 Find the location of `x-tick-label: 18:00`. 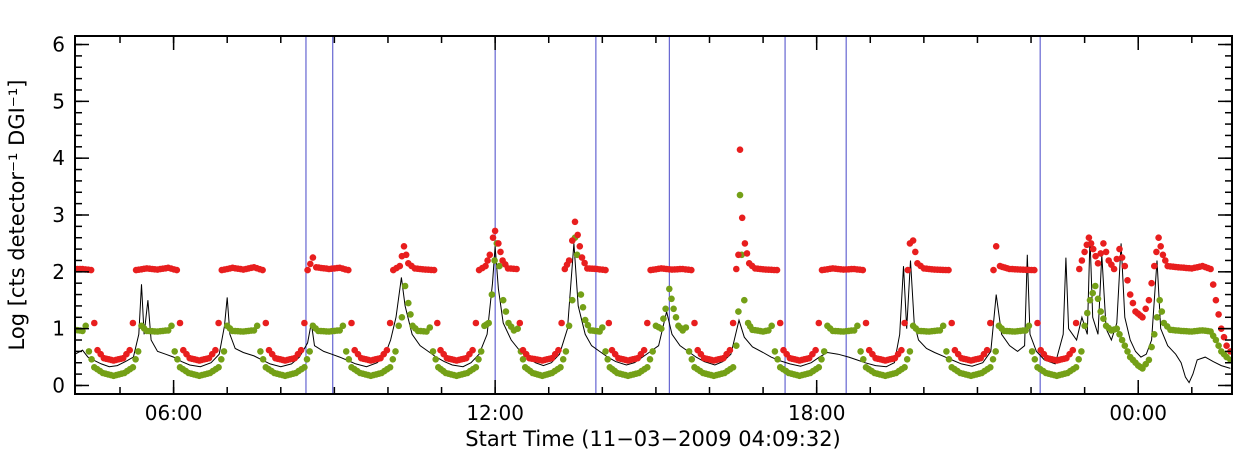

x-tick-label: 18:00 is located at coordinates (817, 413).